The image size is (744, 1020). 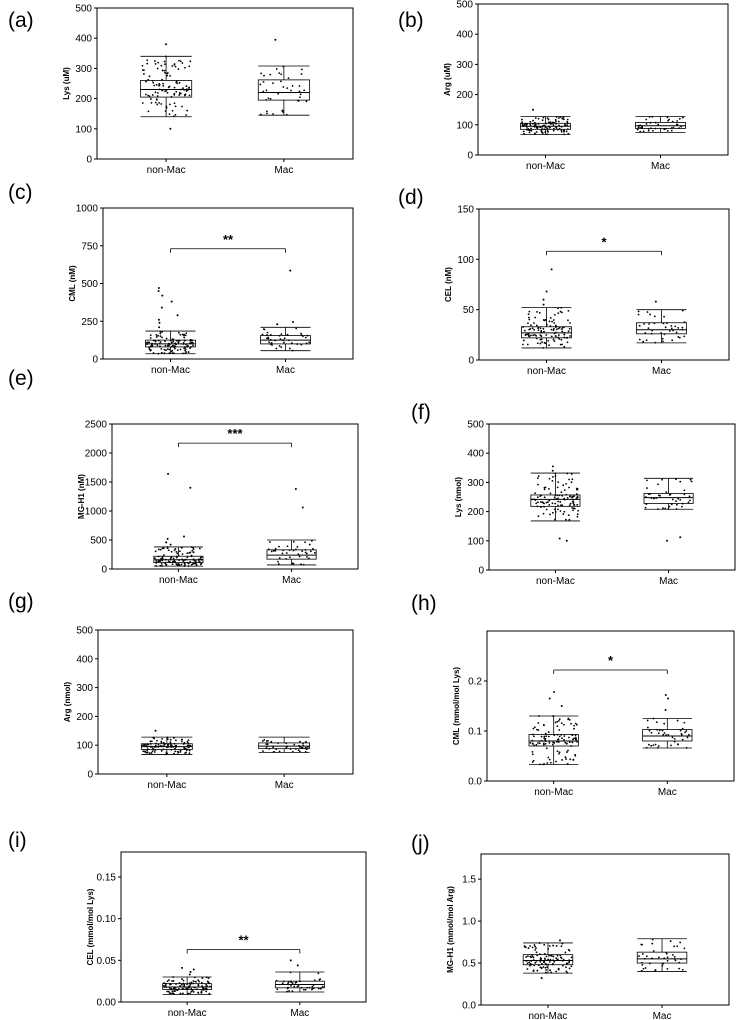 What do you see at coordinates (475, 732) in the screenshot?
I see `y-tick-label: 0.1` at bounding box center [475, 732].